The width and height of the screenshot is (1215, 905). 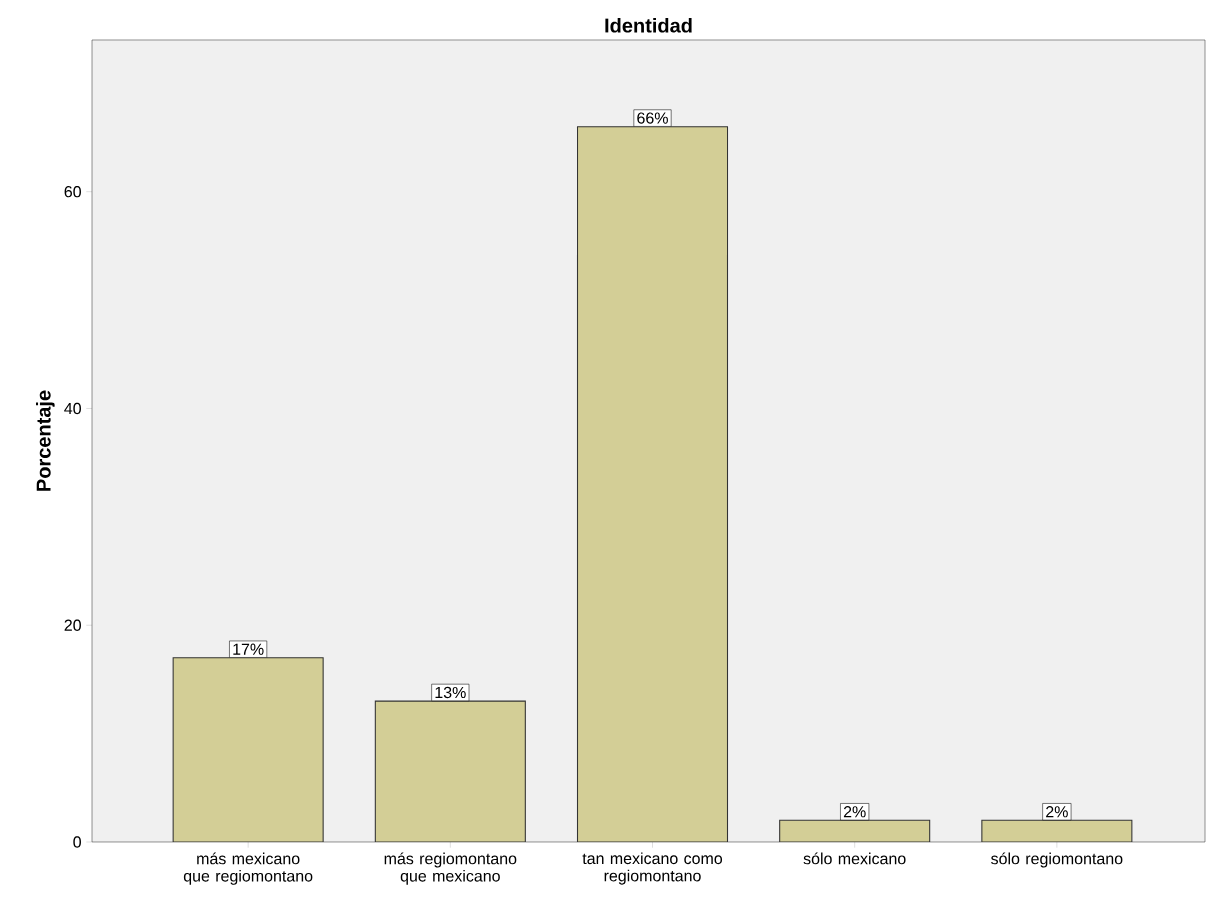 I want to click on data-label: 13%, so click(x=450, y=692).